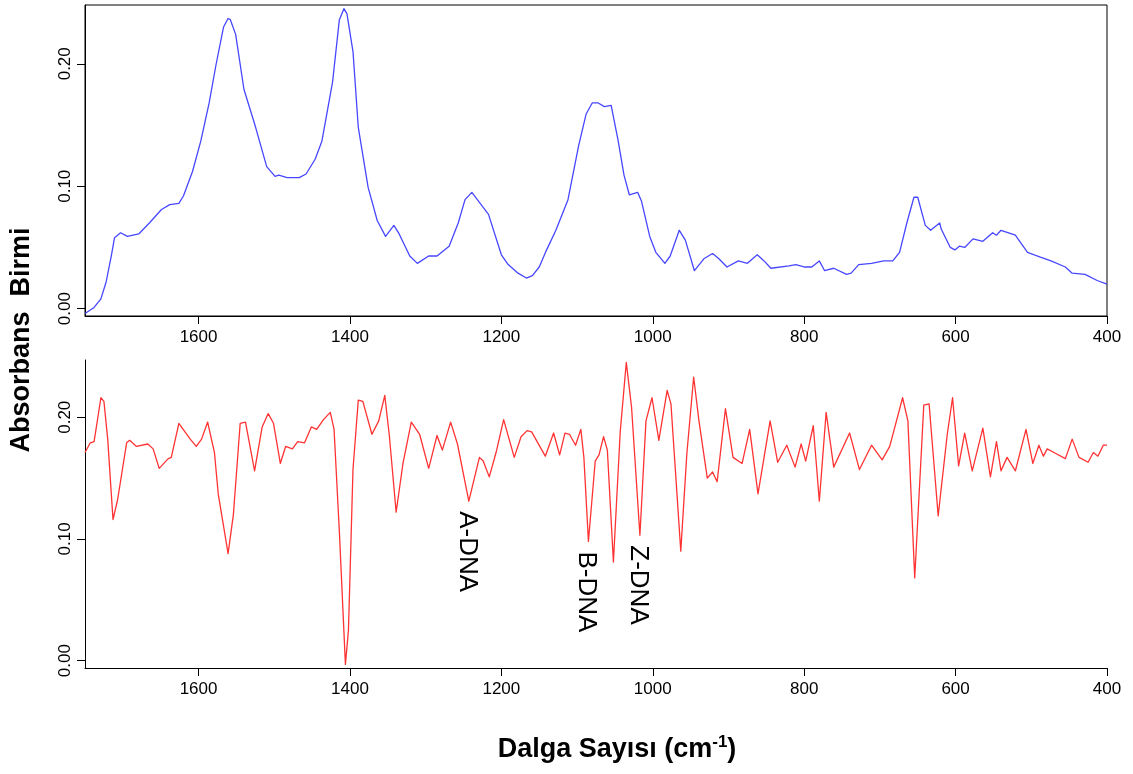  What do you see at coordinates (617, 748) in the screenshot?
I see `x-axis-title: Dalga Sayısı (cm$^{-1}$)` at bounding box center [617, 748].